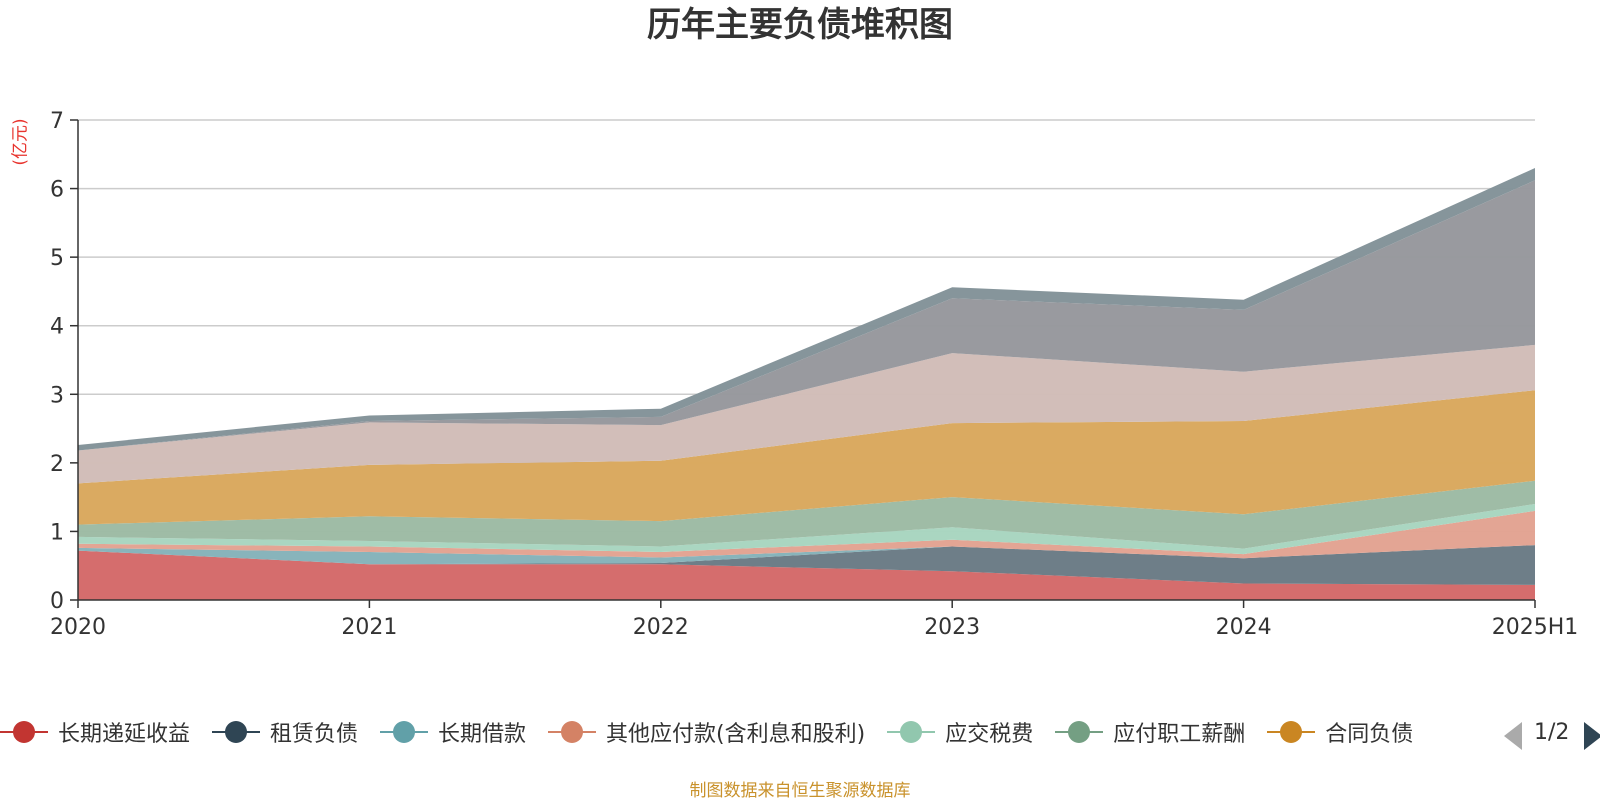  What do you see at coordinates (57, 327) in the screenshot?
I see `y-tick-label: 4` at bounding box center [57, 327].